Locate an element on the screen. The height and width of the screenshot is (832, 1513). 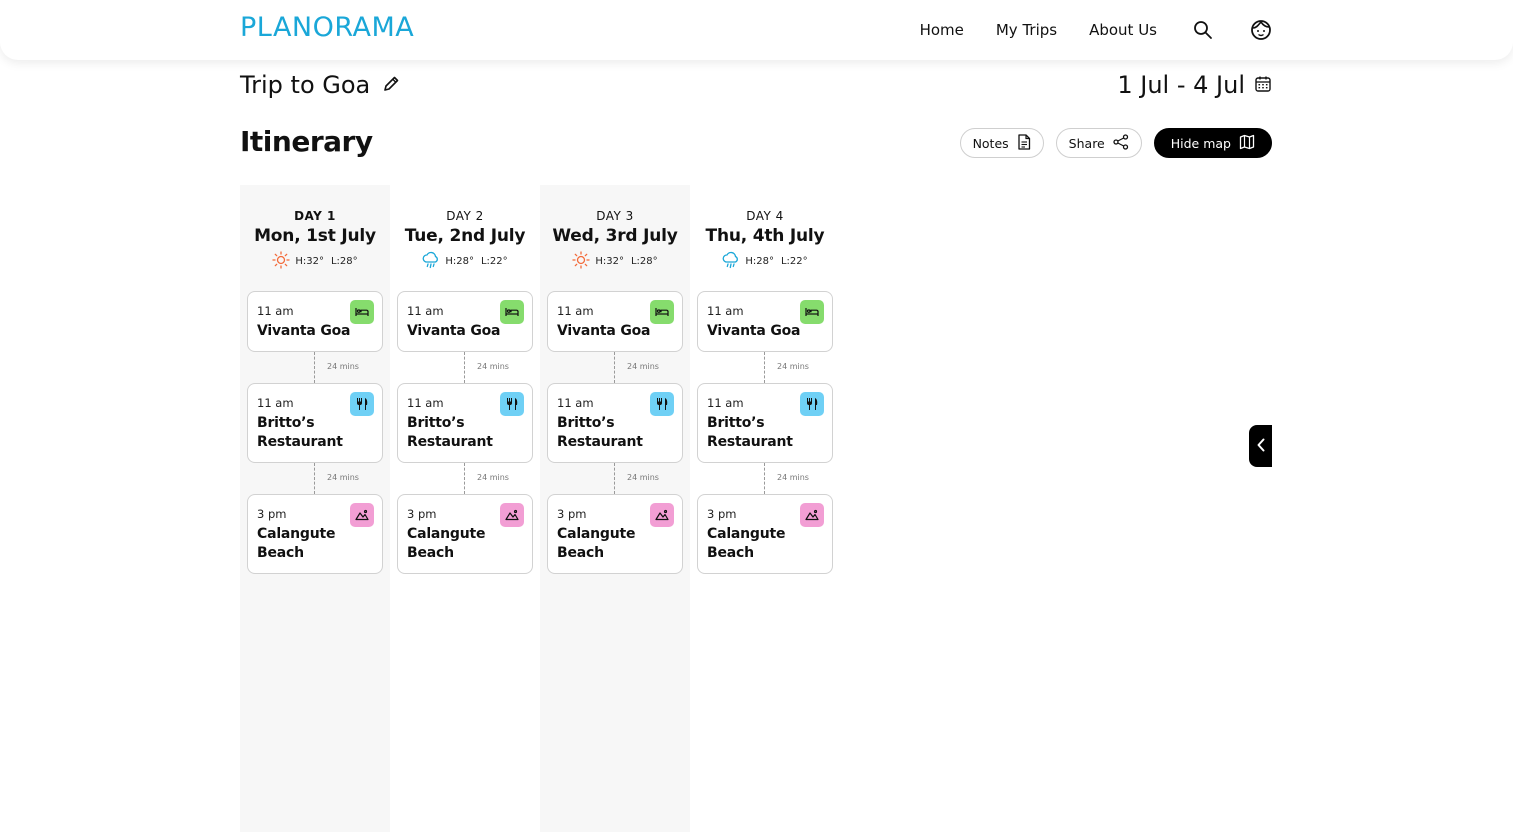
calendar-icon is located at coordinates (1263, 85).